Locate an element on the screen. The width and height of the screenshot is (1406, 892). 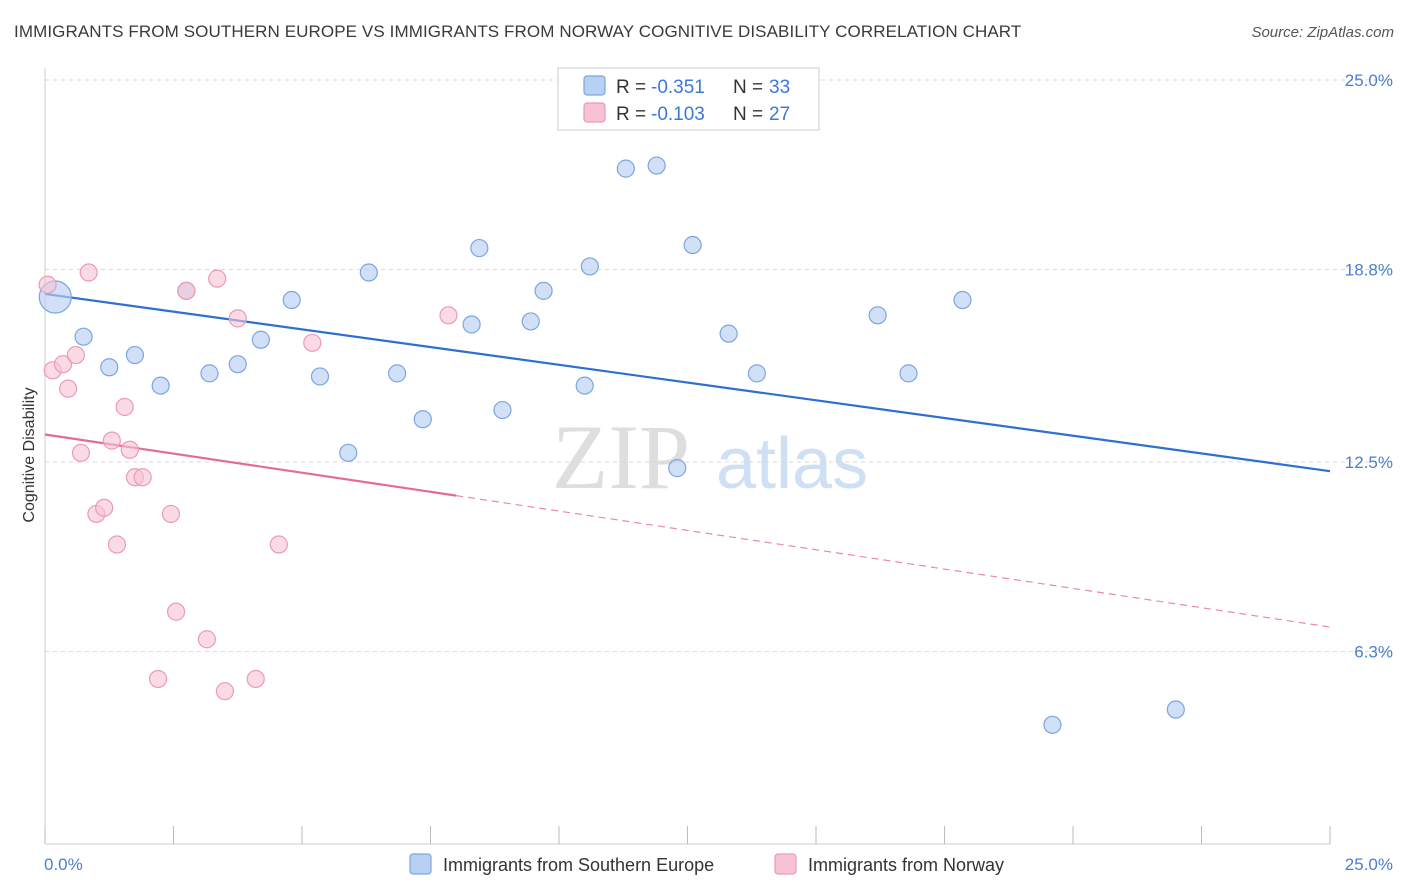
x-tick-labels: 0.0% 25.0% is located at coordinates (718, 864).